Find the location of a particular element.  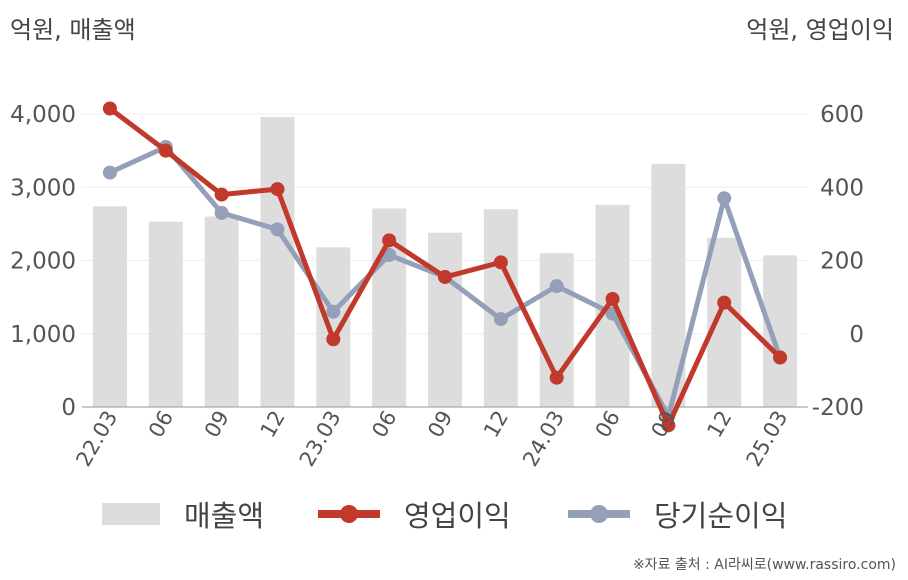

legend: 매출액 영업이익 당기순이익 is located at coordinates (454, 514).